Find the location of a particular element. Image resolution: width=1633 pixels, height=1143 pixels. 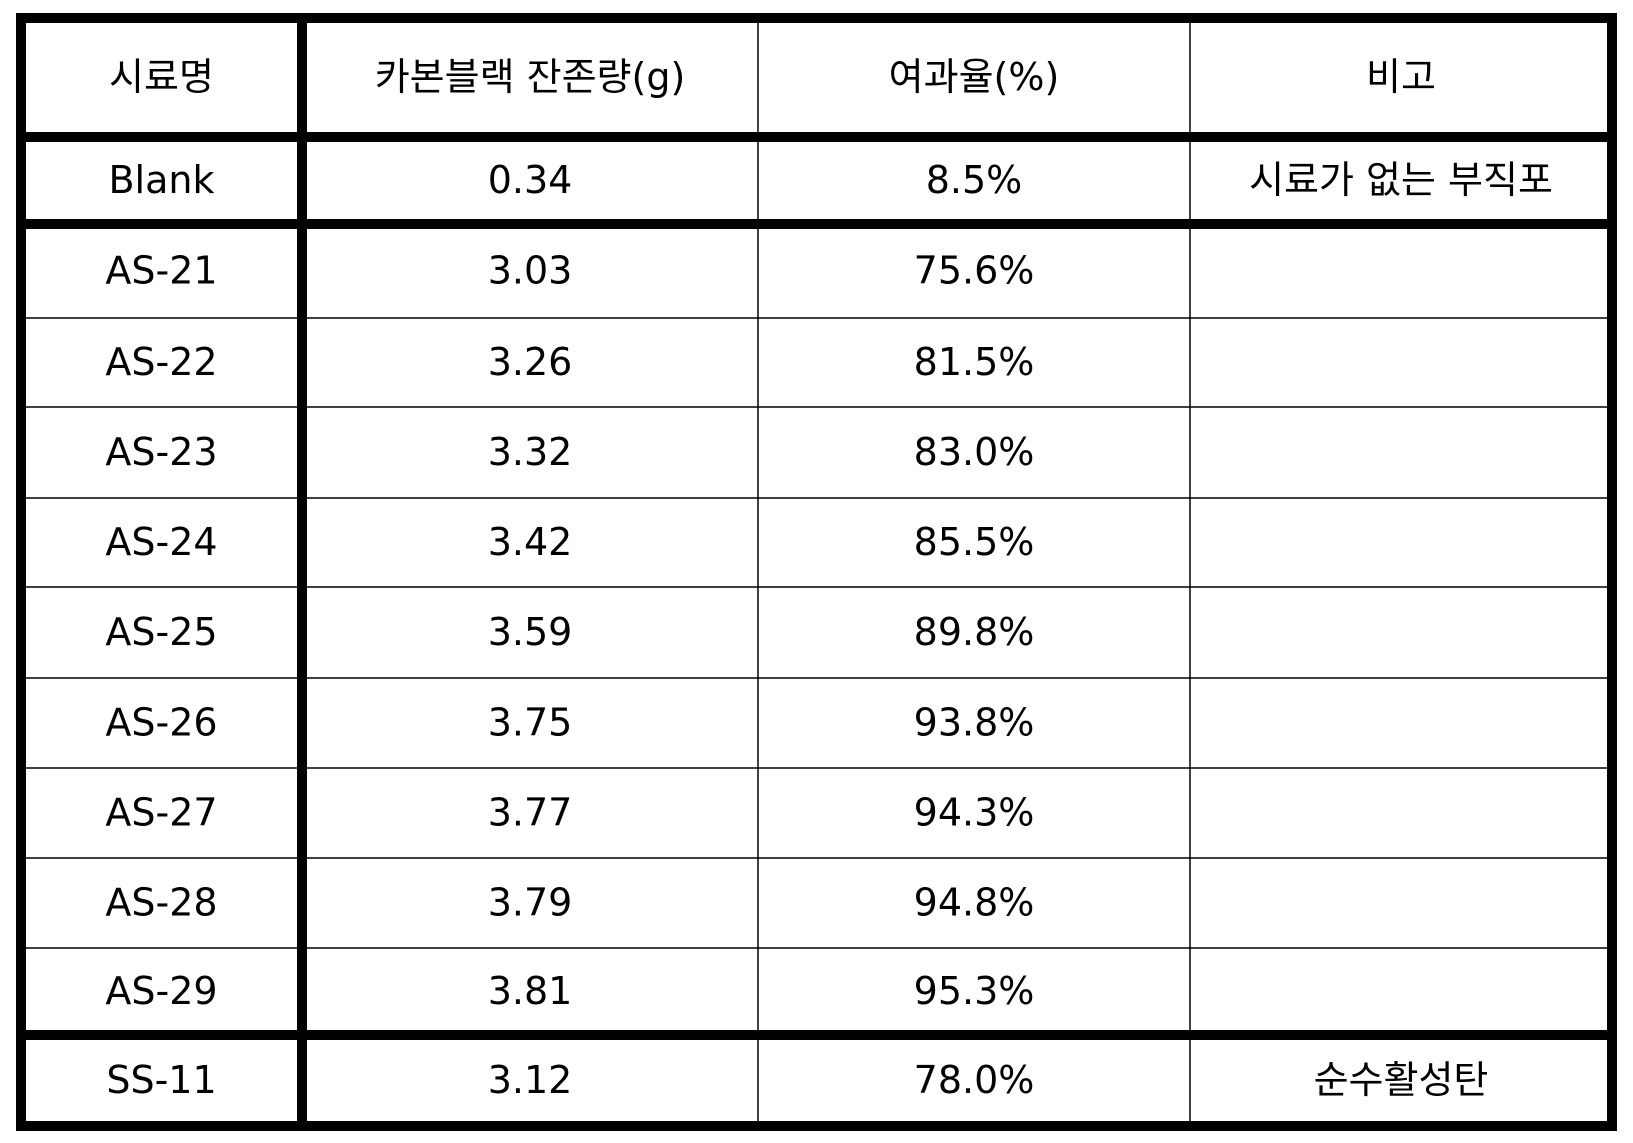

header-cell: 여과율(%) is located at coordinates (974, 77).